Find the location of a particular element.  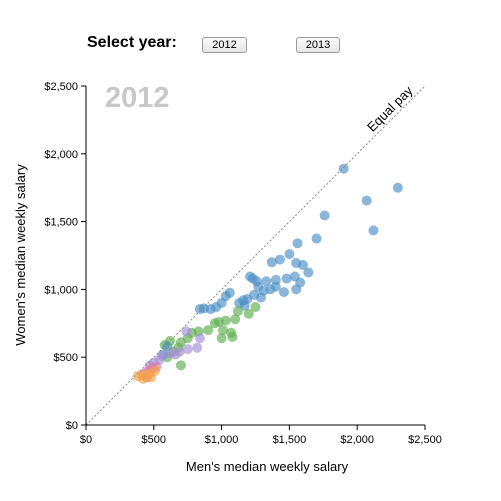

y-tick-label: $0 is located at coordinates (72, 426).